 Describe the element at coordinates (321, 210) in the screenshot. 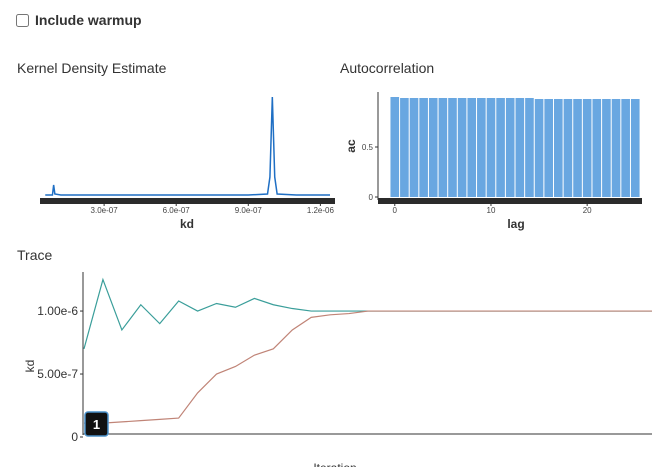

I see `x-tick-label: 1.2e-06` at that location.